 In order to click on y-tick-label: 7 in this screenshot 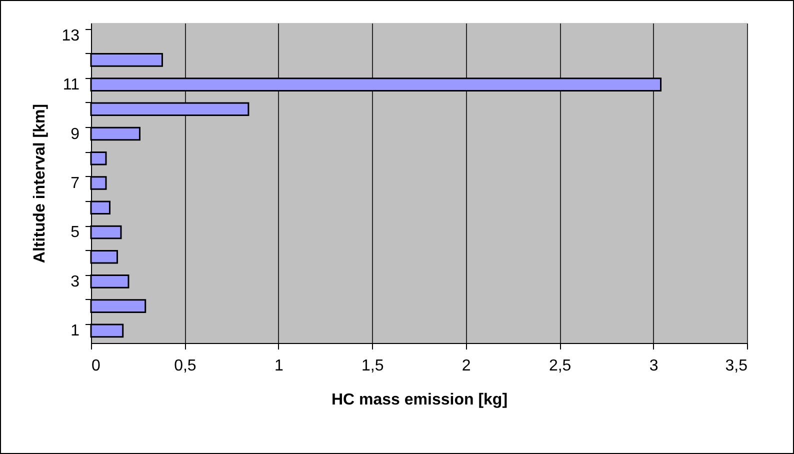, I will do `click(75, 183)`.